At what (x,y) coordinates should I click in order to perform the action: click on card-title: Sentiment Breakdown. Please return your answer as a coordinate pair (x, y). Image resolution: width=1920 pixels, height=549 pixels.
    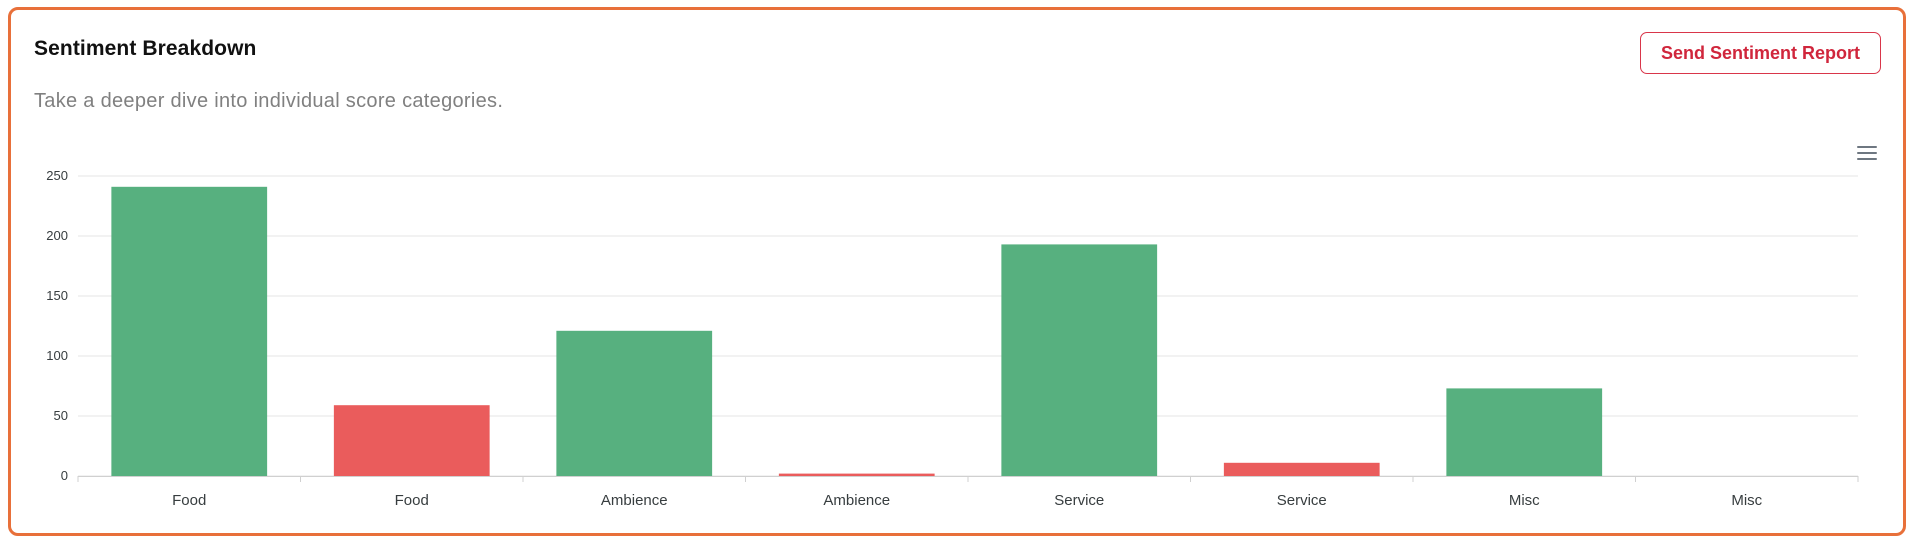
    Looking at the image, I should click on (145, 48).